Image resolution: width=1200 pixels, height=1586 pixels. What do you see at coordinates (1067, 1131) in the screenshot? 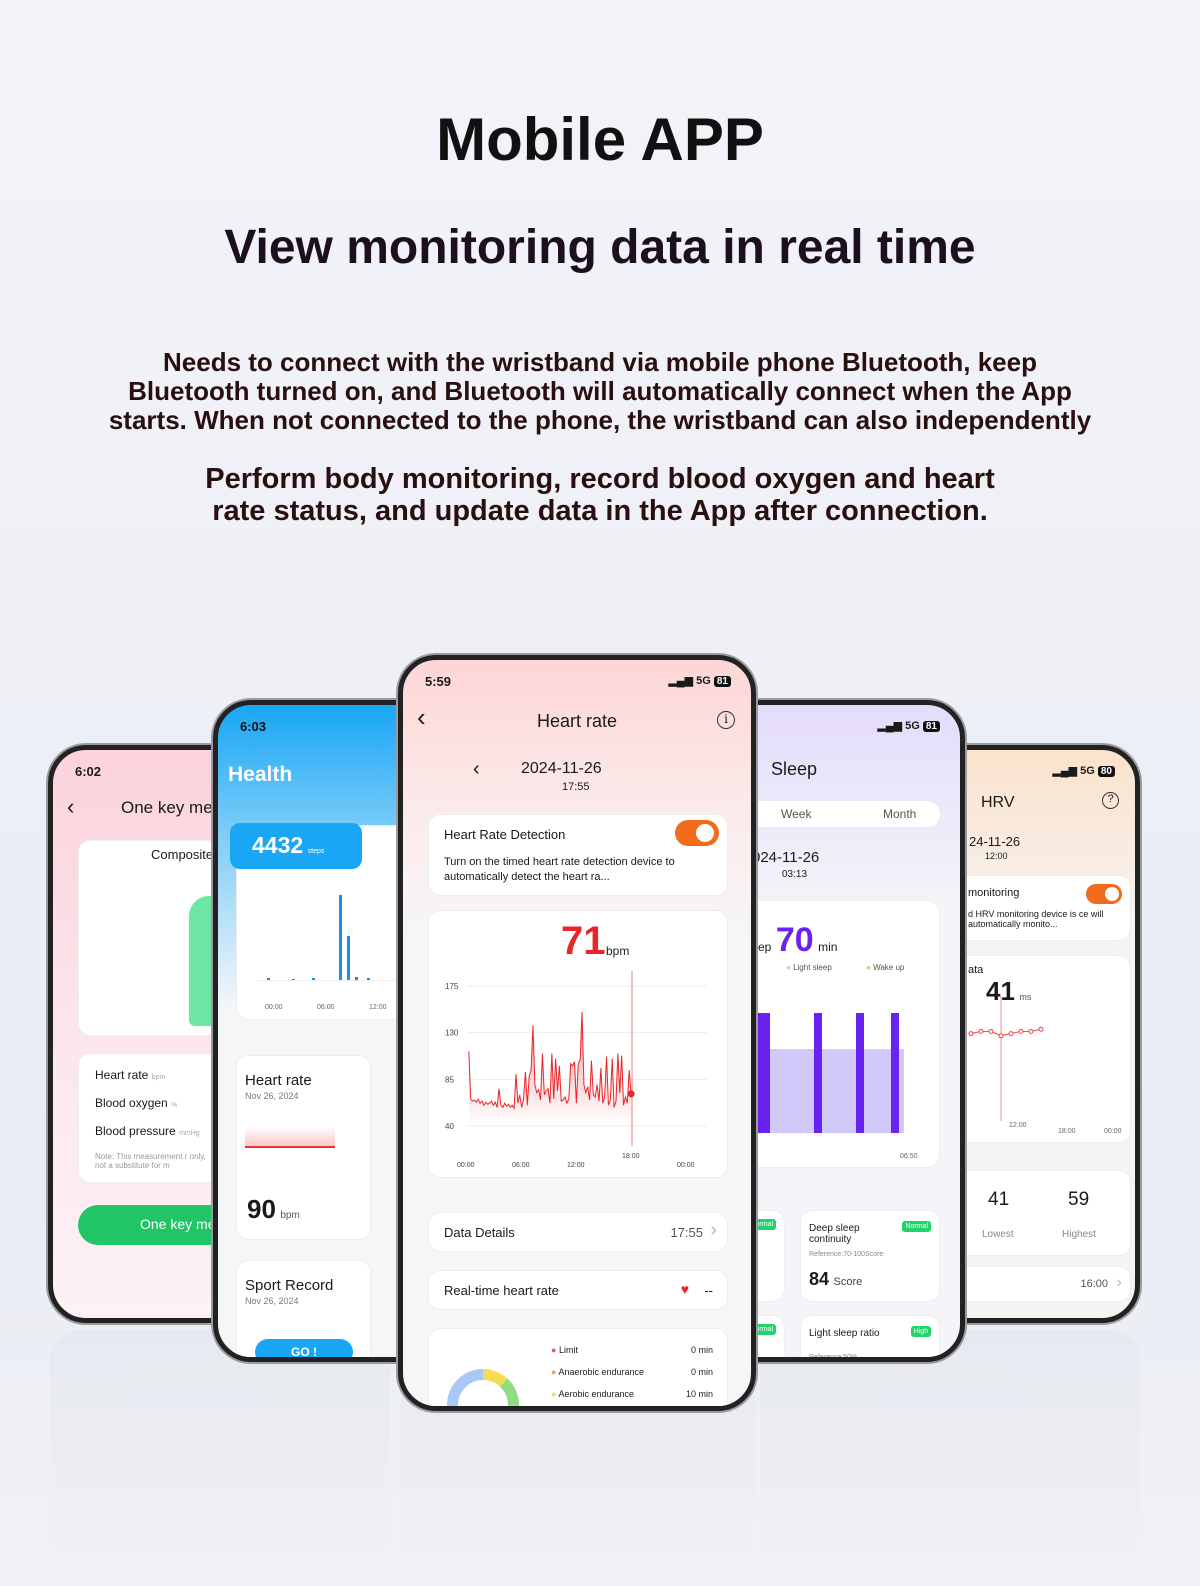
I see `tick: 18:00` at bounding box center [1067, 1131].